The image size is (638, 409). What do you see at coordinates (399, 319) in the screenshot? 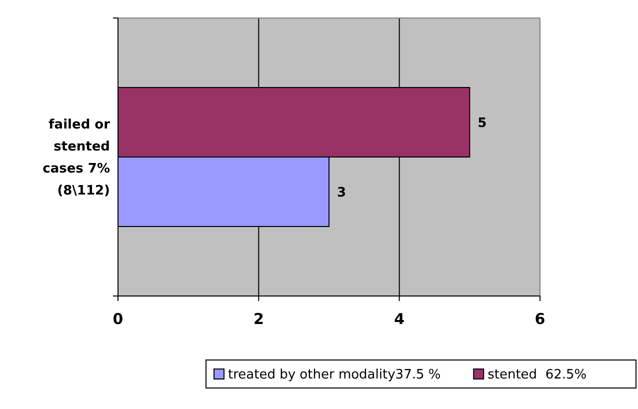
I see `x-tick-label: 4` at bounding box center [399, 319].